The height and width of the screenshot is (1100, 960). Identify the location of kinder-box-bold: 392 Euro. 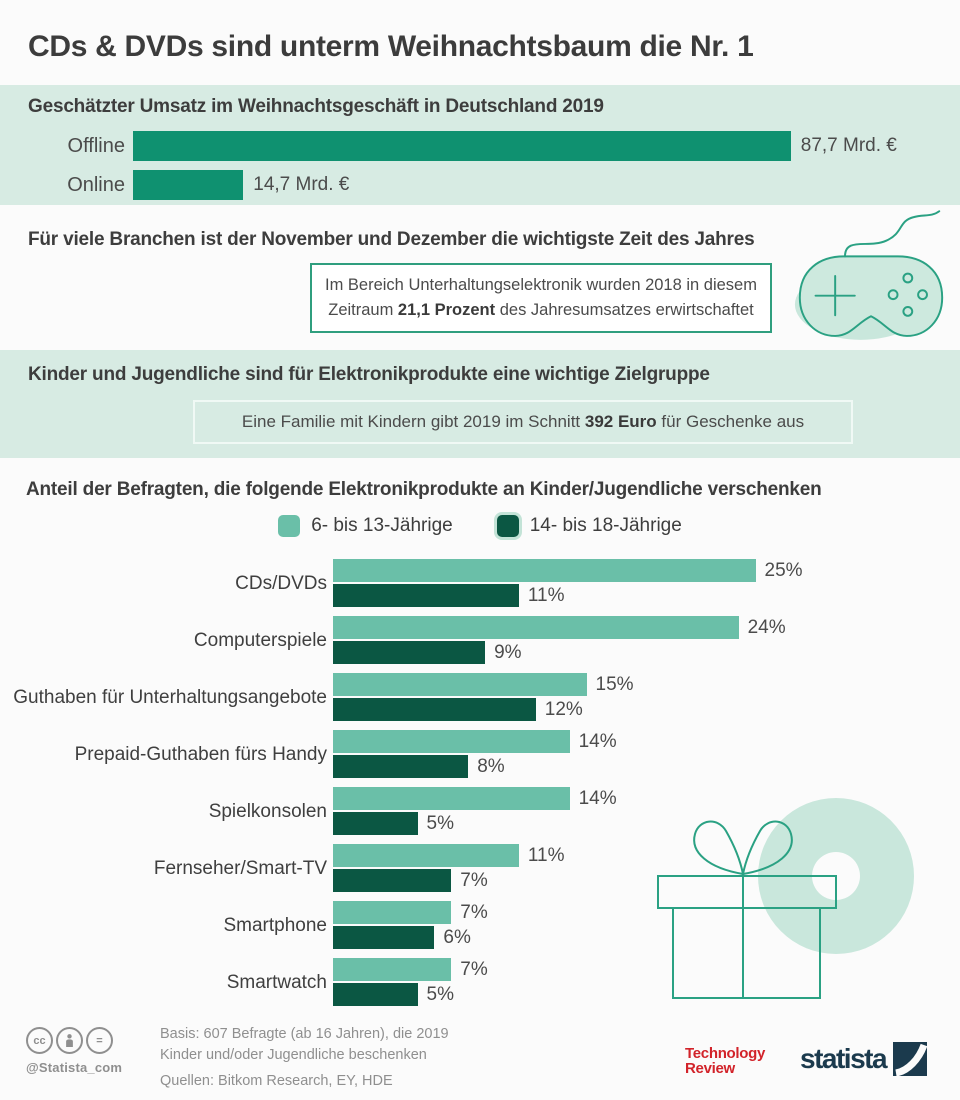
(620, 421).